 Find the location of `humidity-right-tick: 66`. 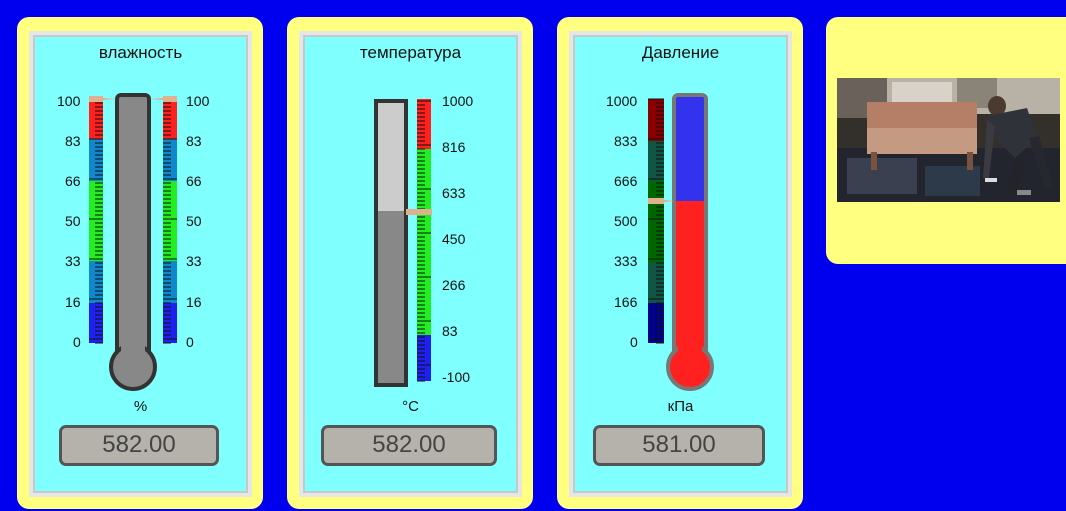

humidity-right-tick: 66 is located at coordinates (194, 181).